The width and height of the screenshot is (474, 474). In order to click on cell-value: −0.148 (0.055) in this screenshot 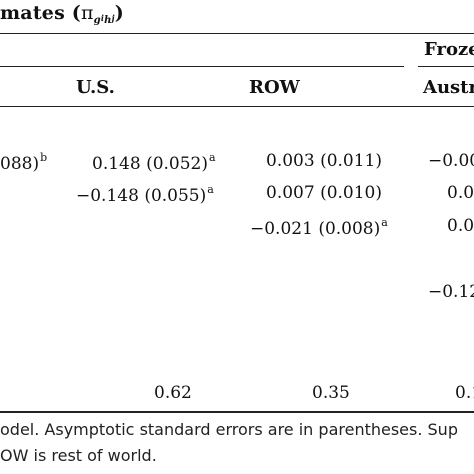, I will do `click(141, 196)`.